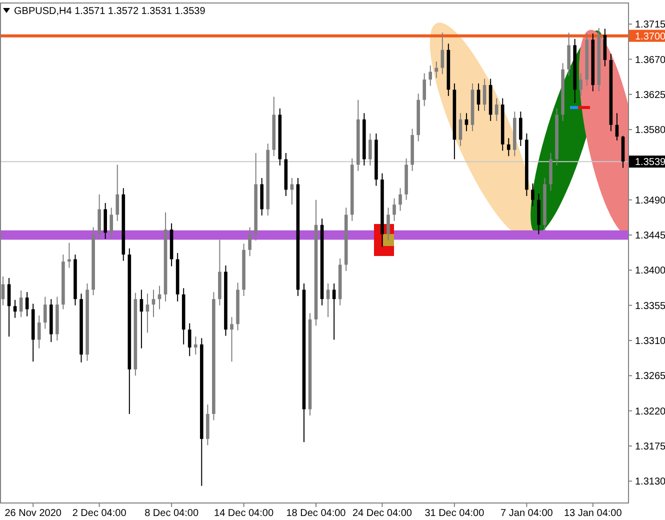  What do you see at coordinates (650, 376) in the screenshot?
I see `y-tick-label: 1.3265` at bounding box center [650, 376].